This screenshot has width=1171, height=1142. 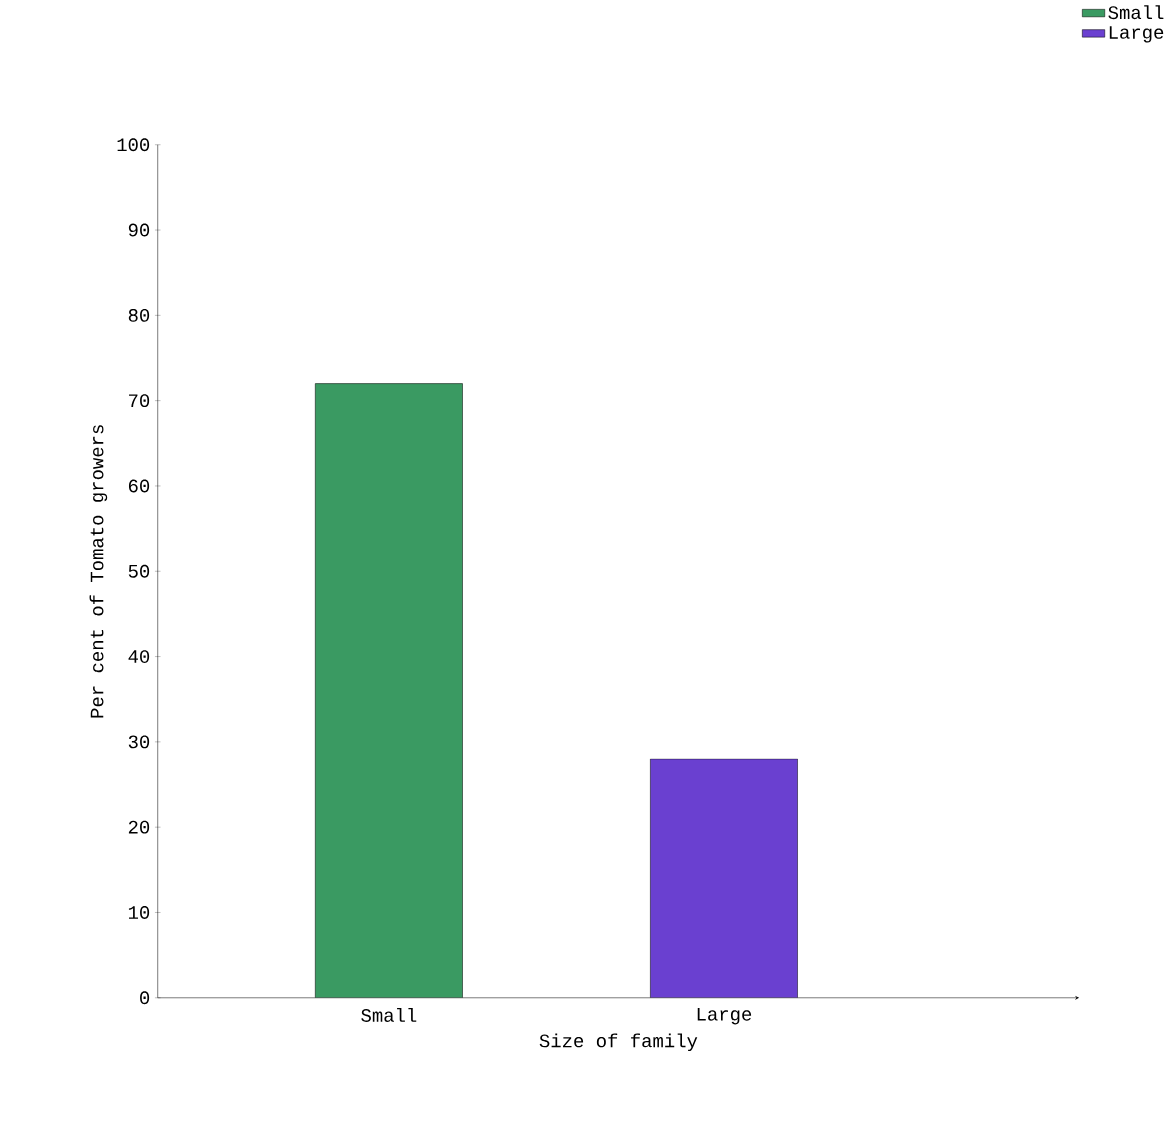 What do you see at coordinates (139, 571) in the screenshot?
I see `y-tick-label: 50` at bounding box center [139, 571].